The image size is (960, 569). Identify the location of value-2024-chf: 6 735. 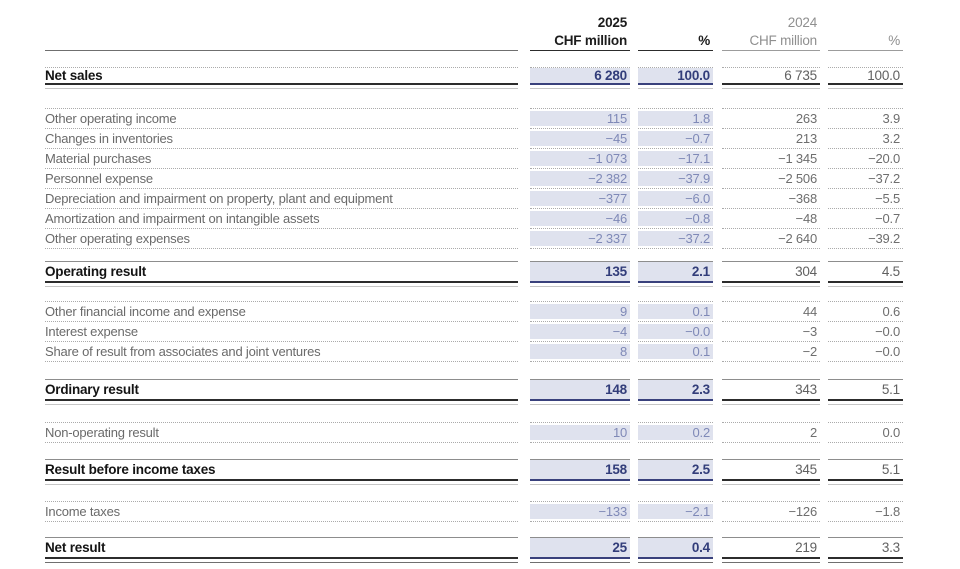
(771, 76).